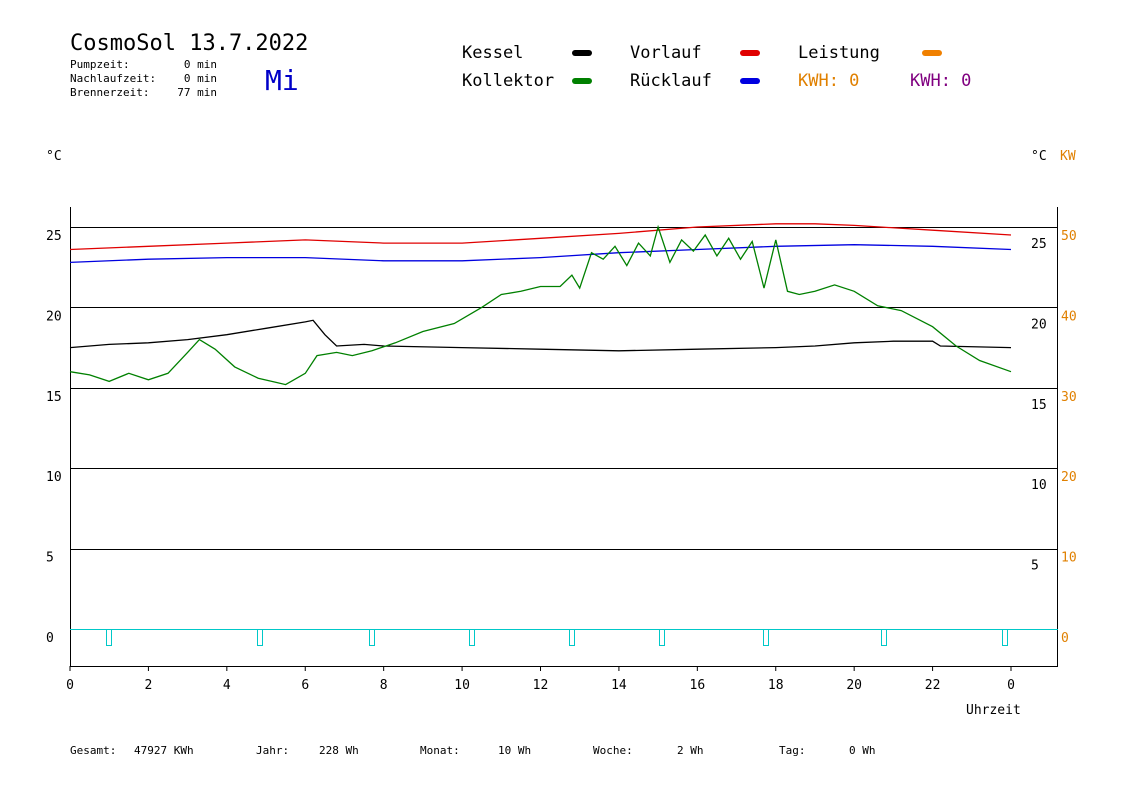 This screenshot has width=1148, height=812. Describe the element at coordinates (839, 53) in the screenshot. I see `legend-label-leistung: Leistung` at that location.